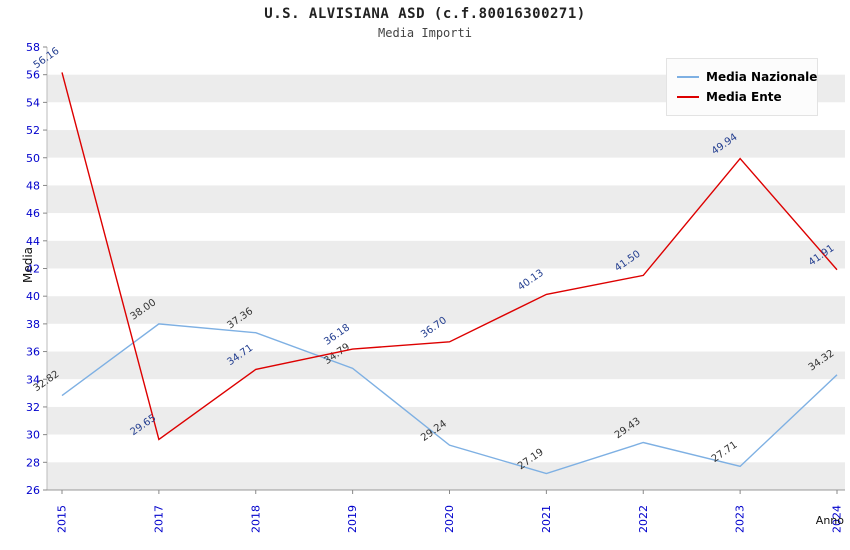 The width and height of the screenshot is (850, 550). What do you see at coordinates (740, 519) in the screenshot?
I see `svg-text: 2023` at bounding box center [740, 519].